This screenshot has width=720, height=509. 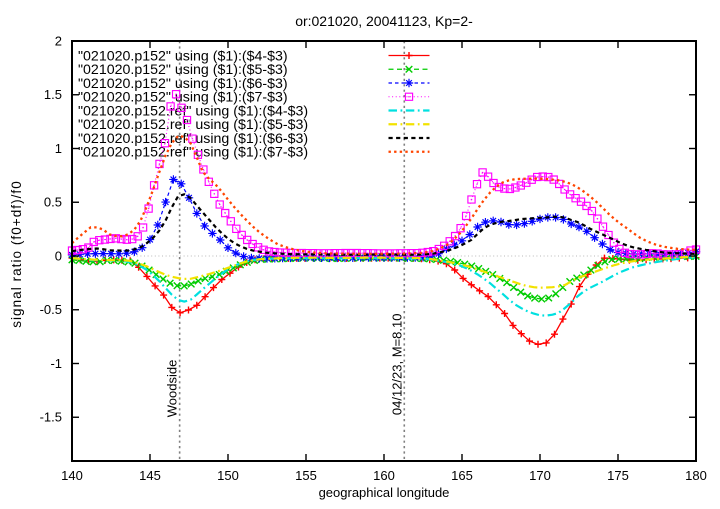 I want to click on y-axis-title: signal ratio (f0+df)/f0, so click(x=16, y=254).